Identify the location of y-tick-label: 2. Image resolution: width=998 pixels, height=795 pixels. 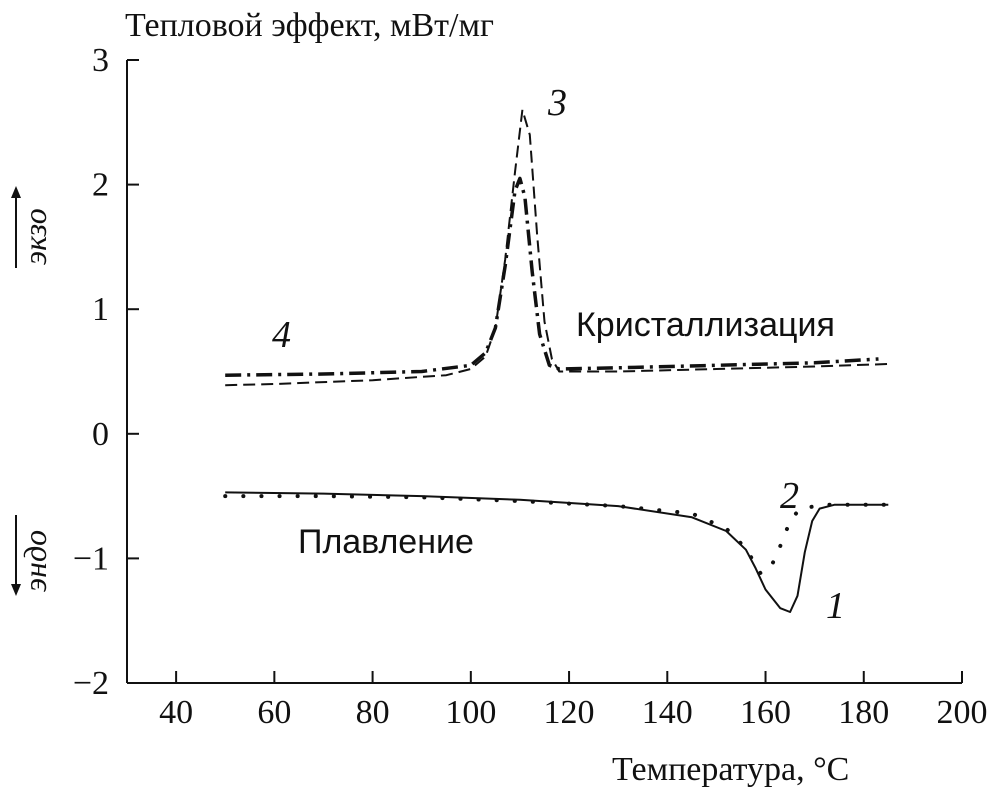
(100, 185).